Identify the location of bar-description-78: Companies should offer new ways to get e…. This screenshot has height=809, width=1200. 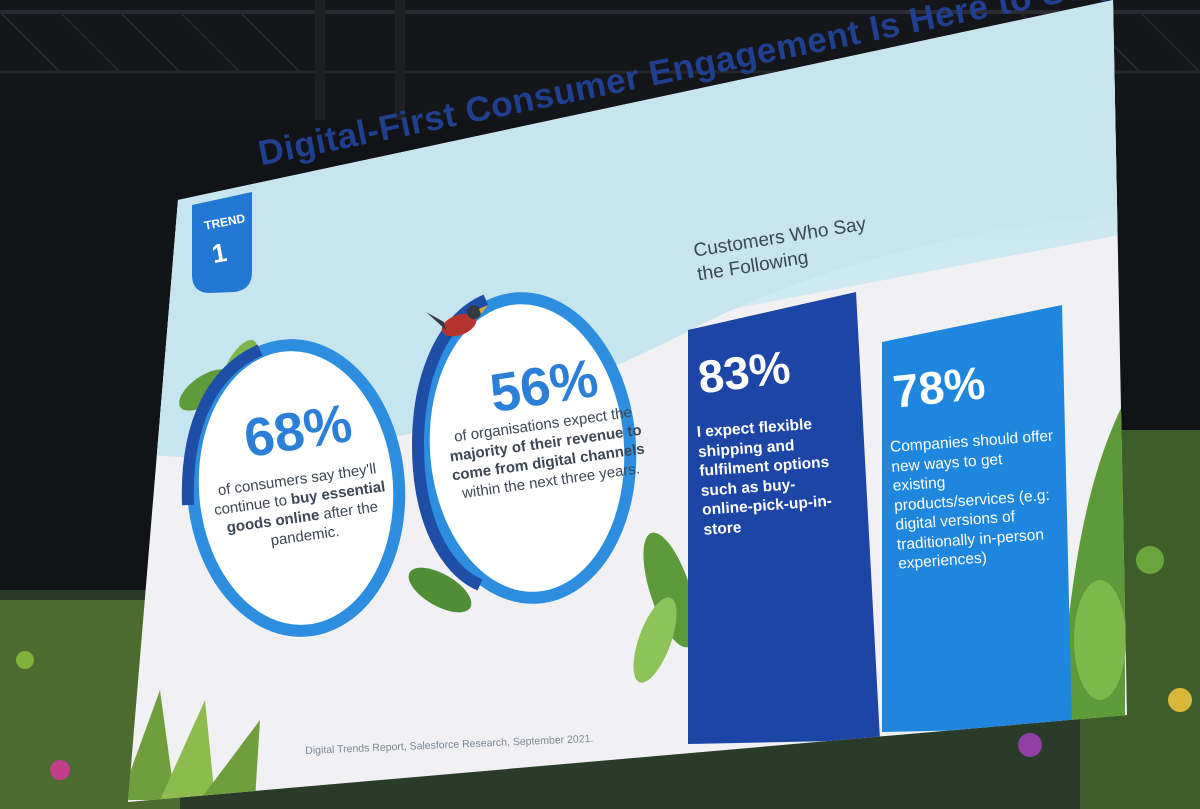
(971, 500).